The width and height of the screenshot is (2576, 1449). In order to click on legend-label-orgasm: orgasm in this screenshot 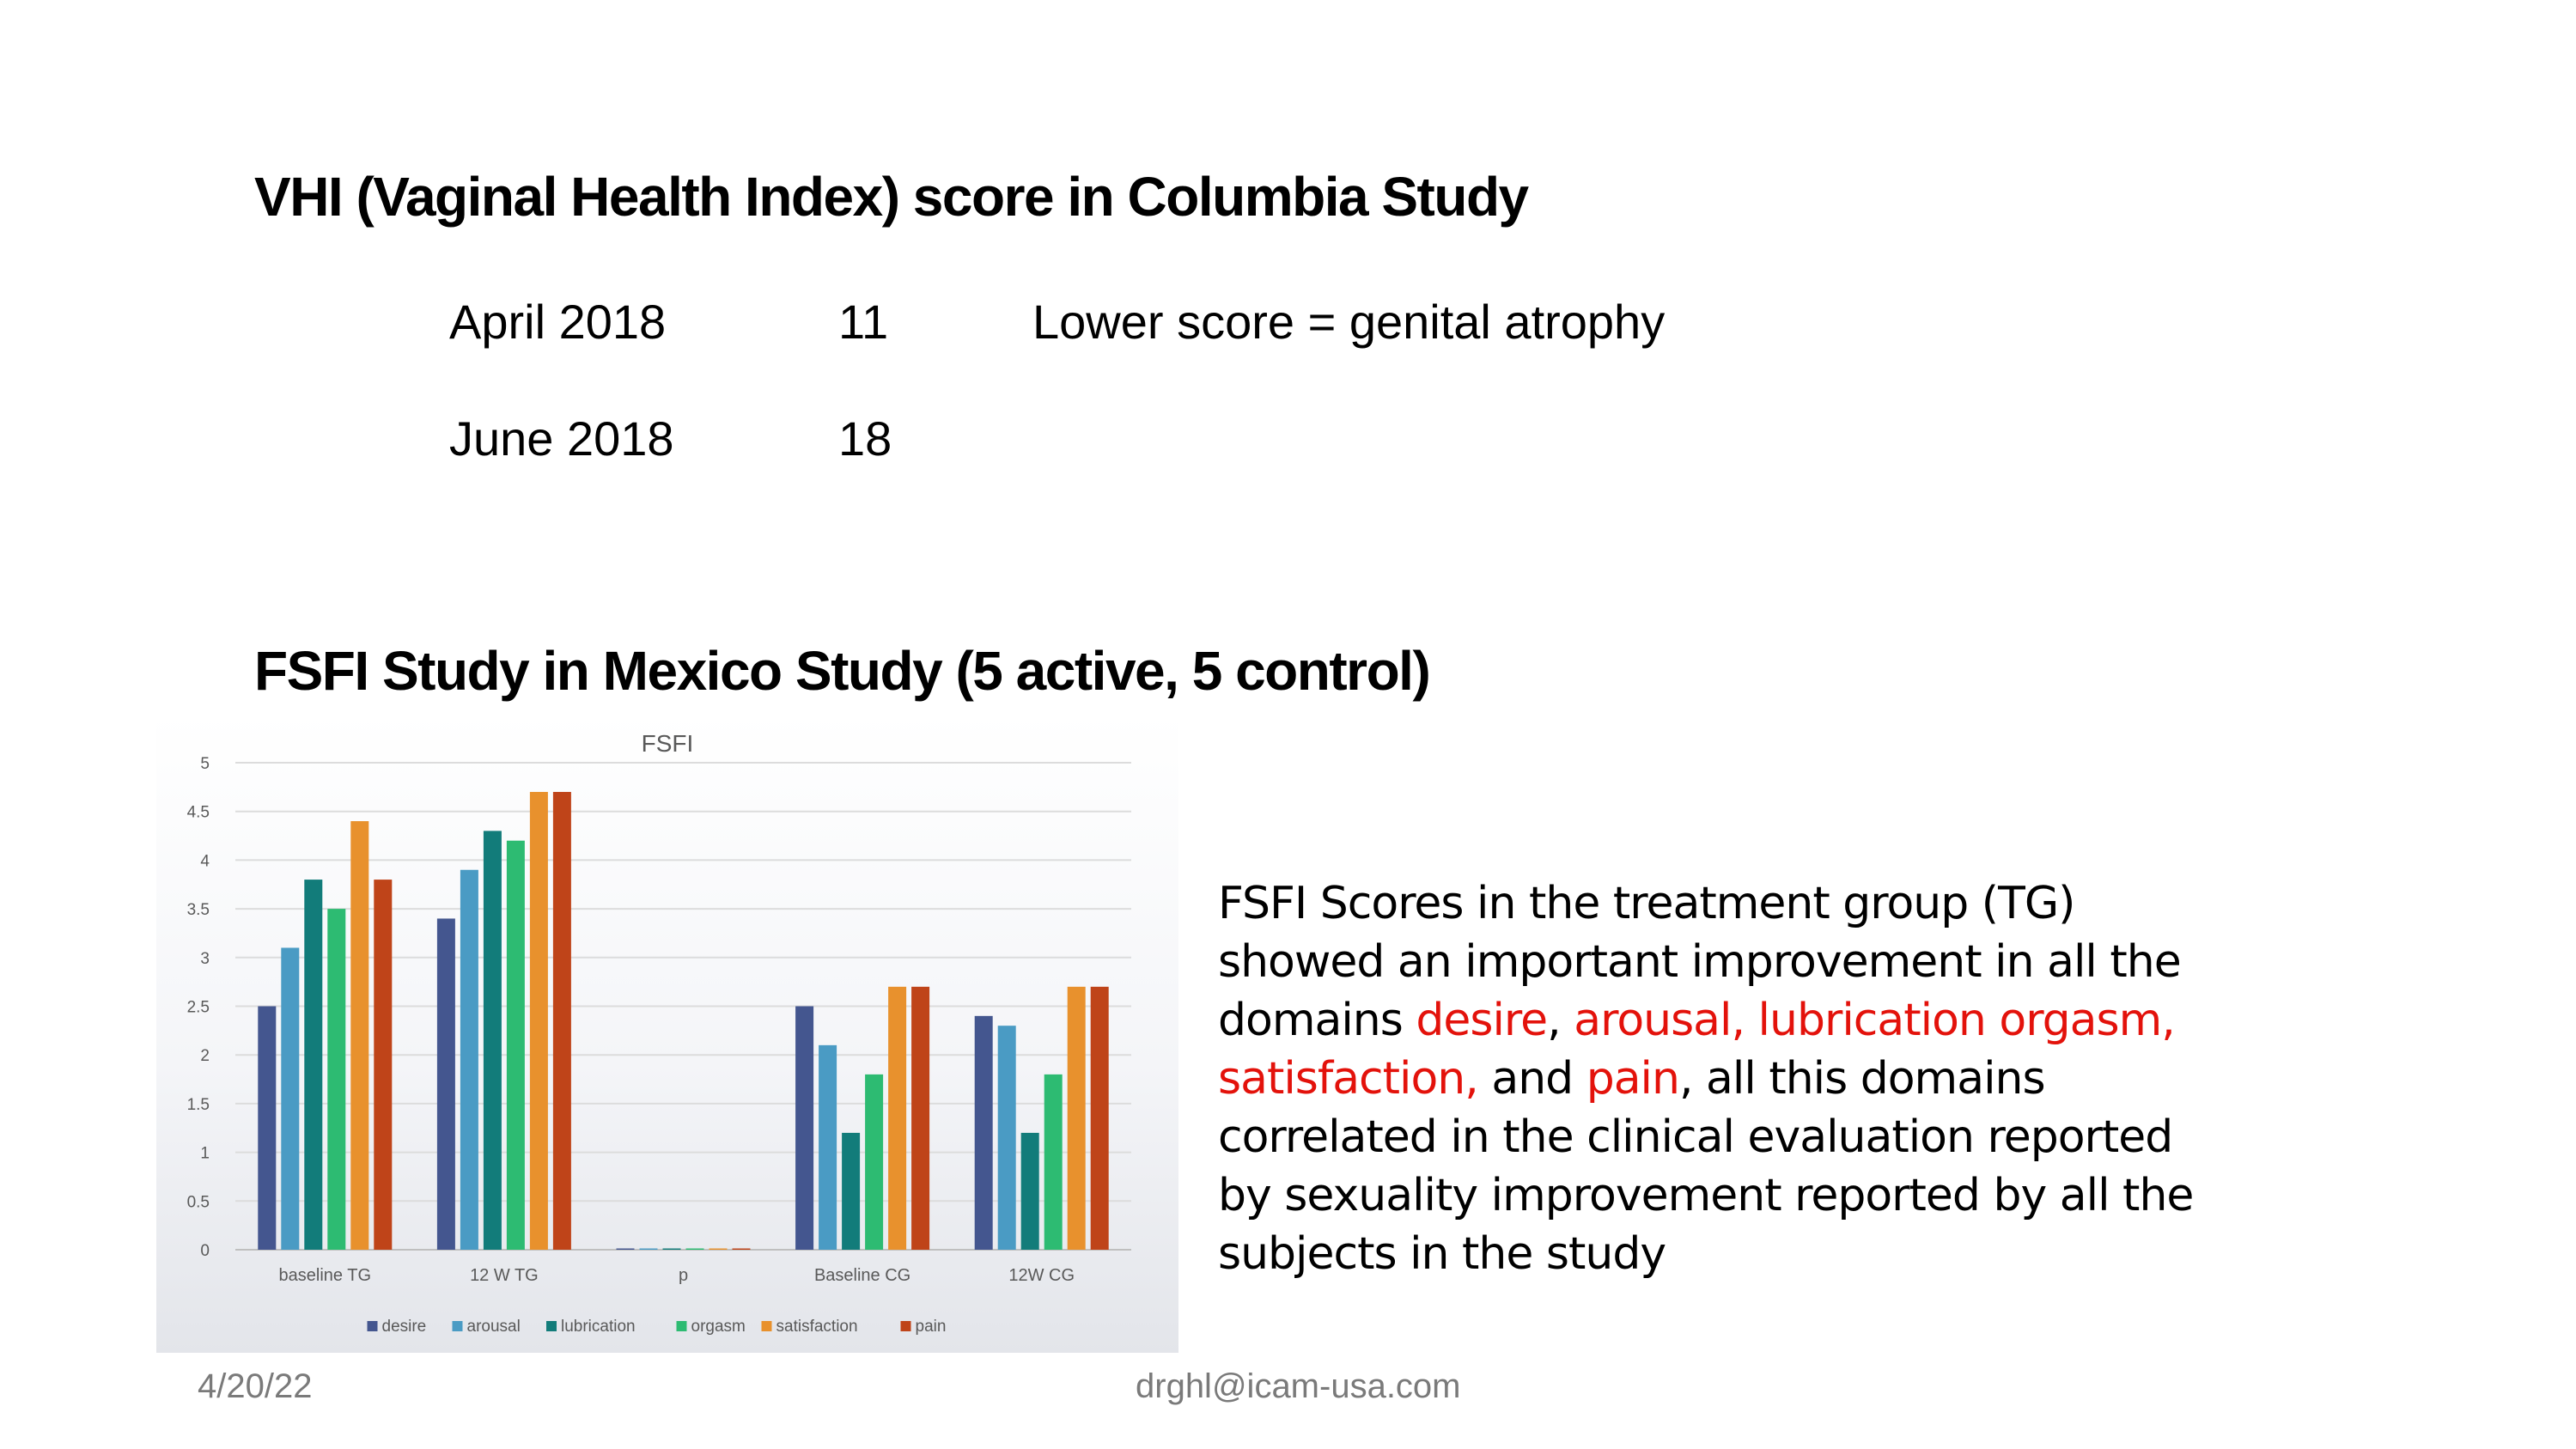, I will do `click(718, 1327)`.